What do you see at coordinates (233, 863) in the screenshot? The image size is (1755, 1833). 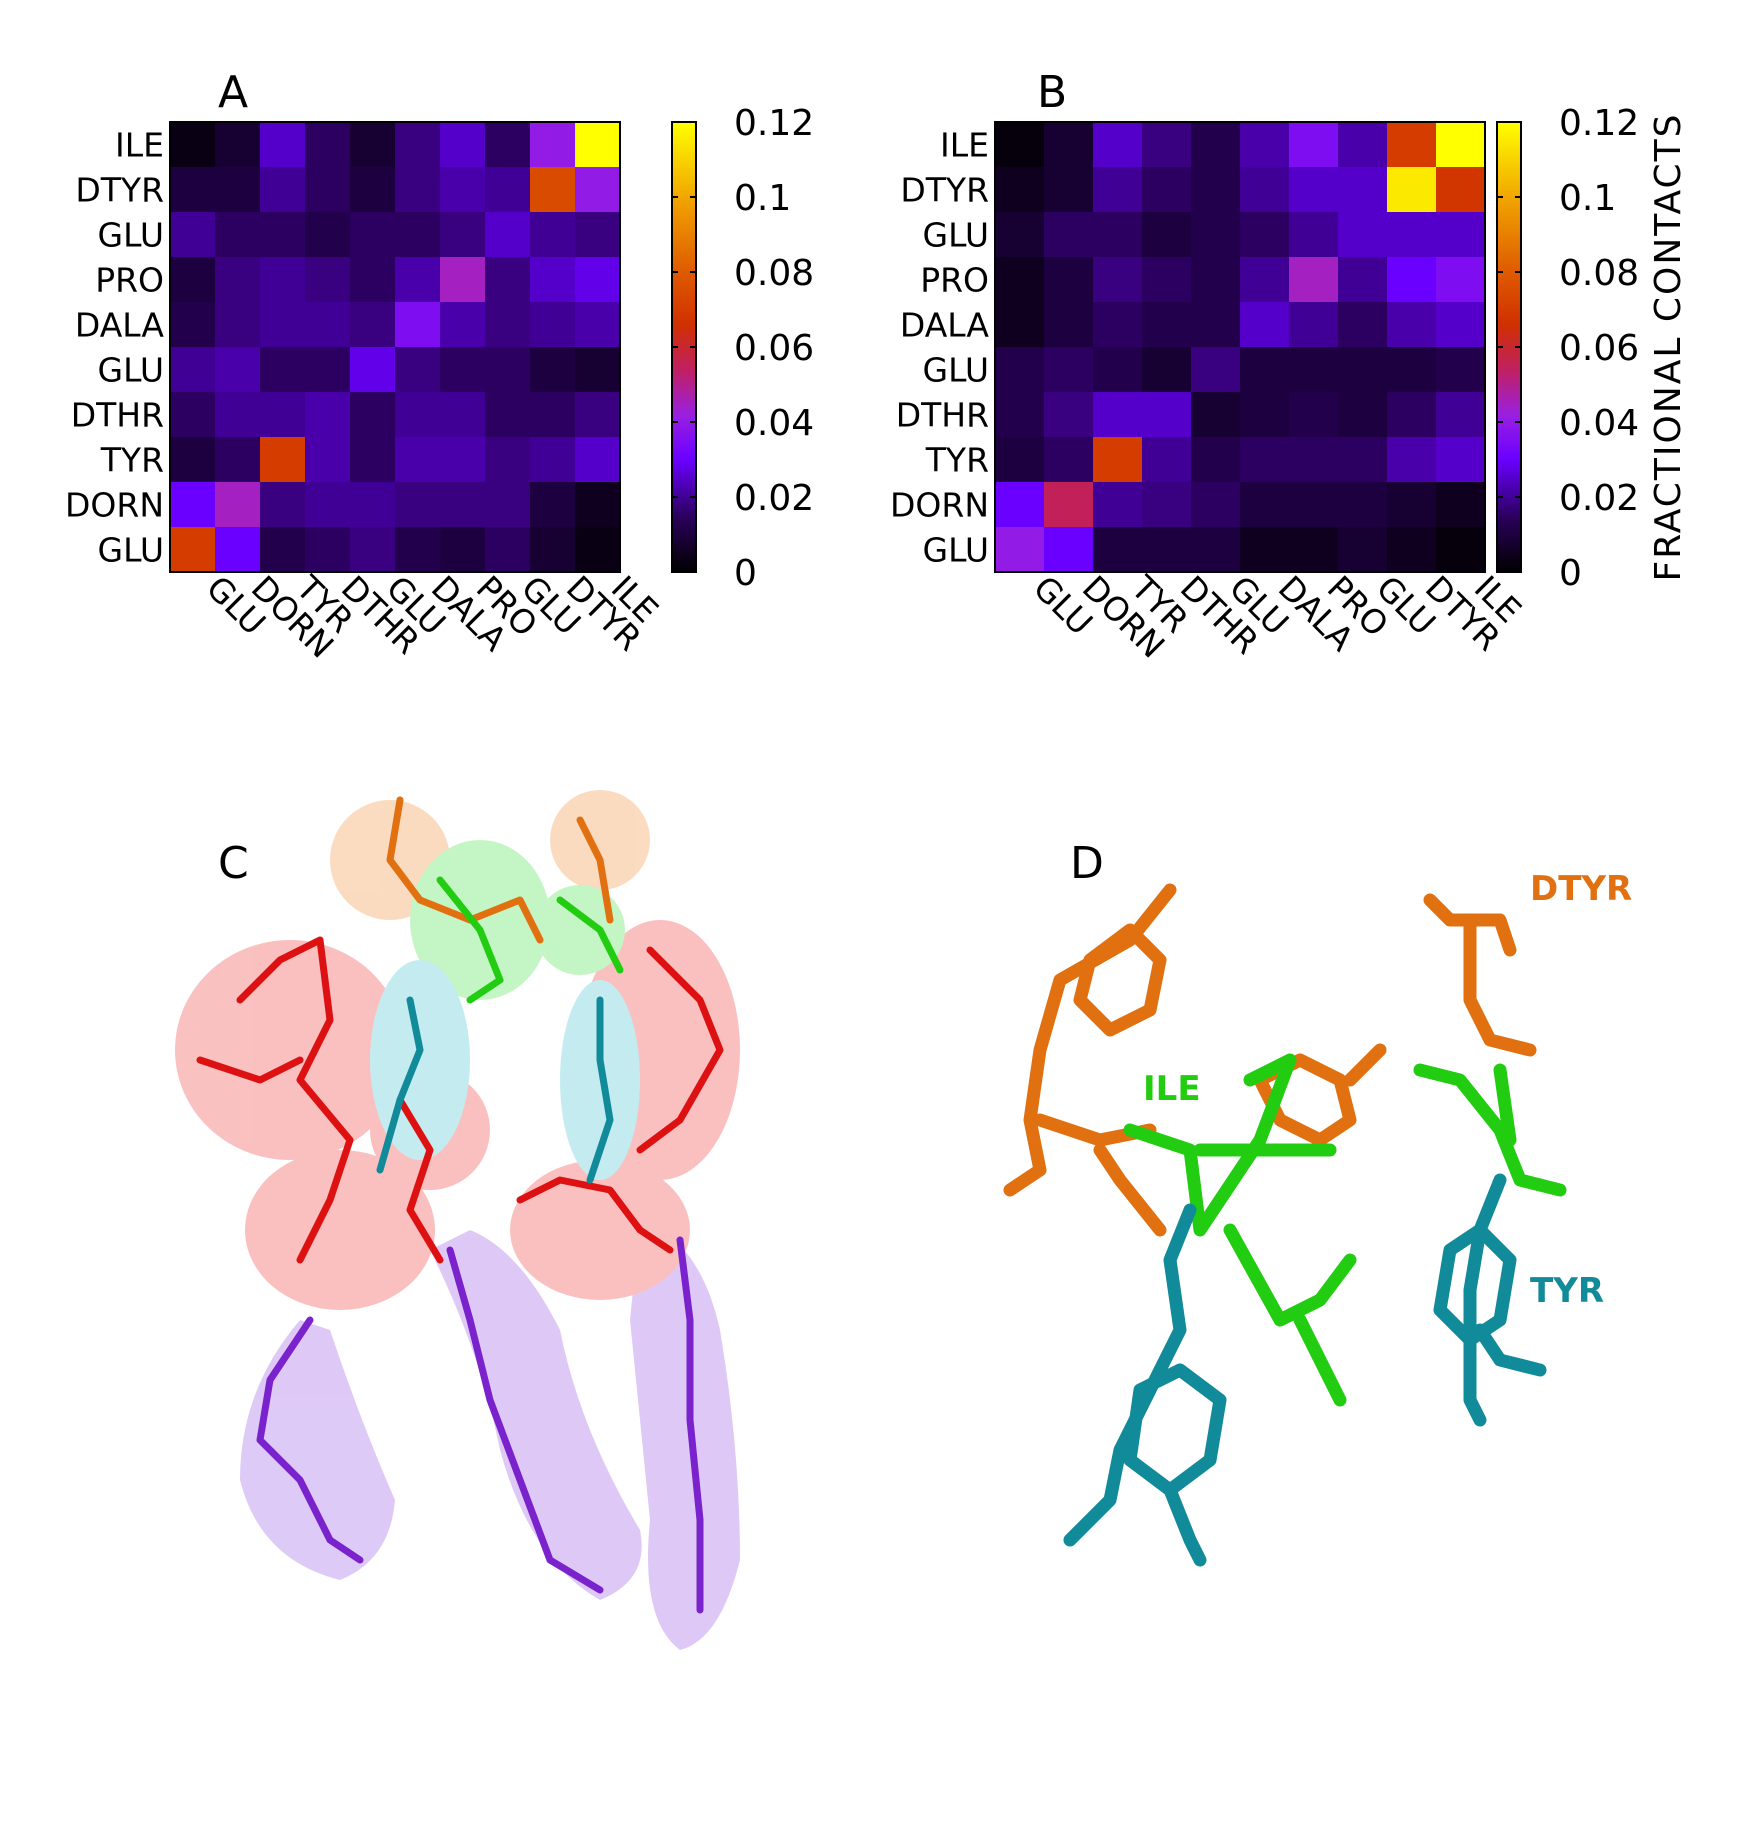 I see `panel-label-c: C` at bounding box center [233, 863].